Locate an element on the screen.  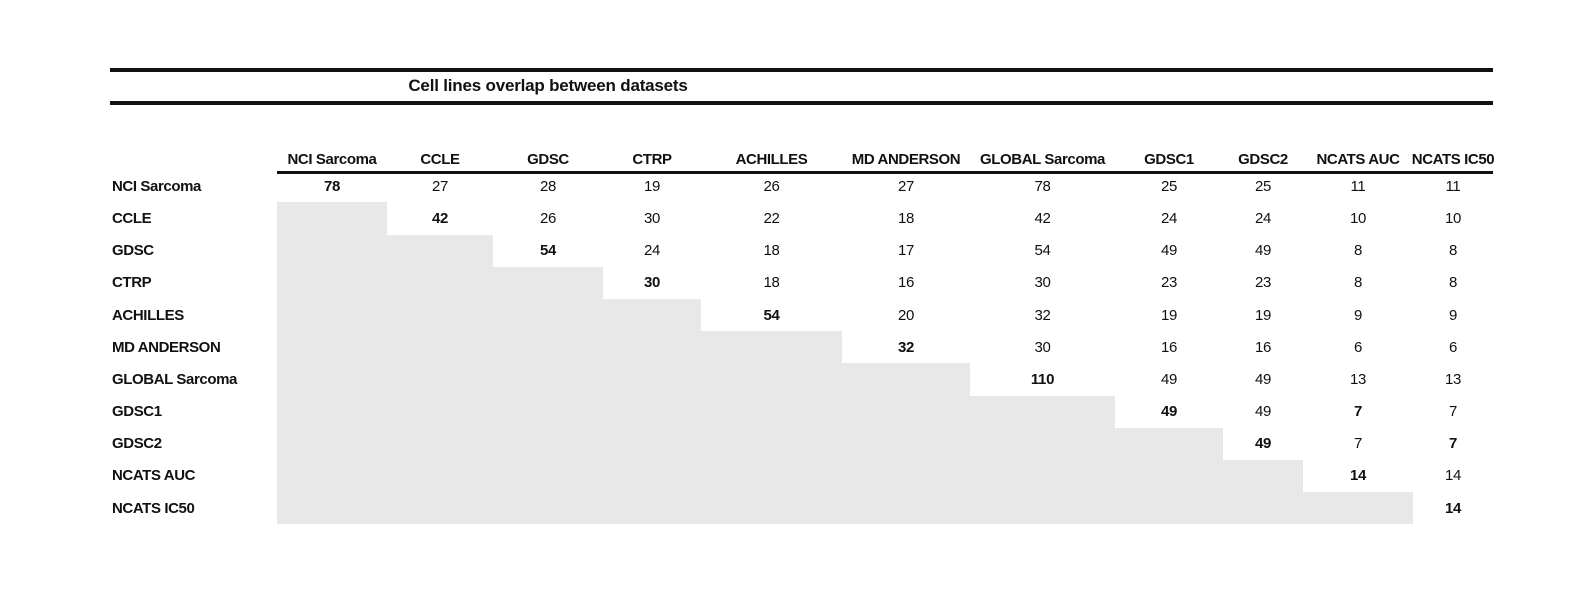
row-label: MD ANDERSON is located at coordinates (166, 347).